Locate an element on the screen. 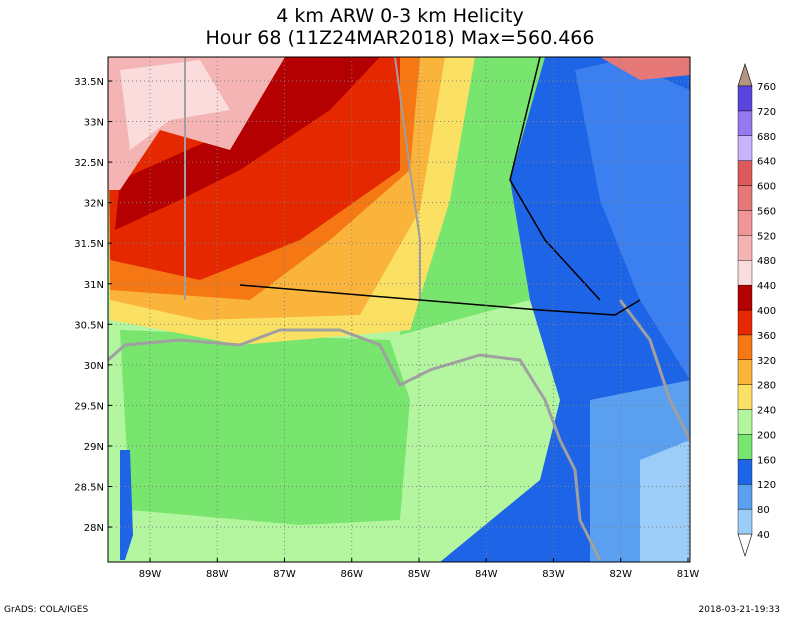 This screenshot has height=618, width=800. lon-label: 82W is located at coordinates (620, 574).